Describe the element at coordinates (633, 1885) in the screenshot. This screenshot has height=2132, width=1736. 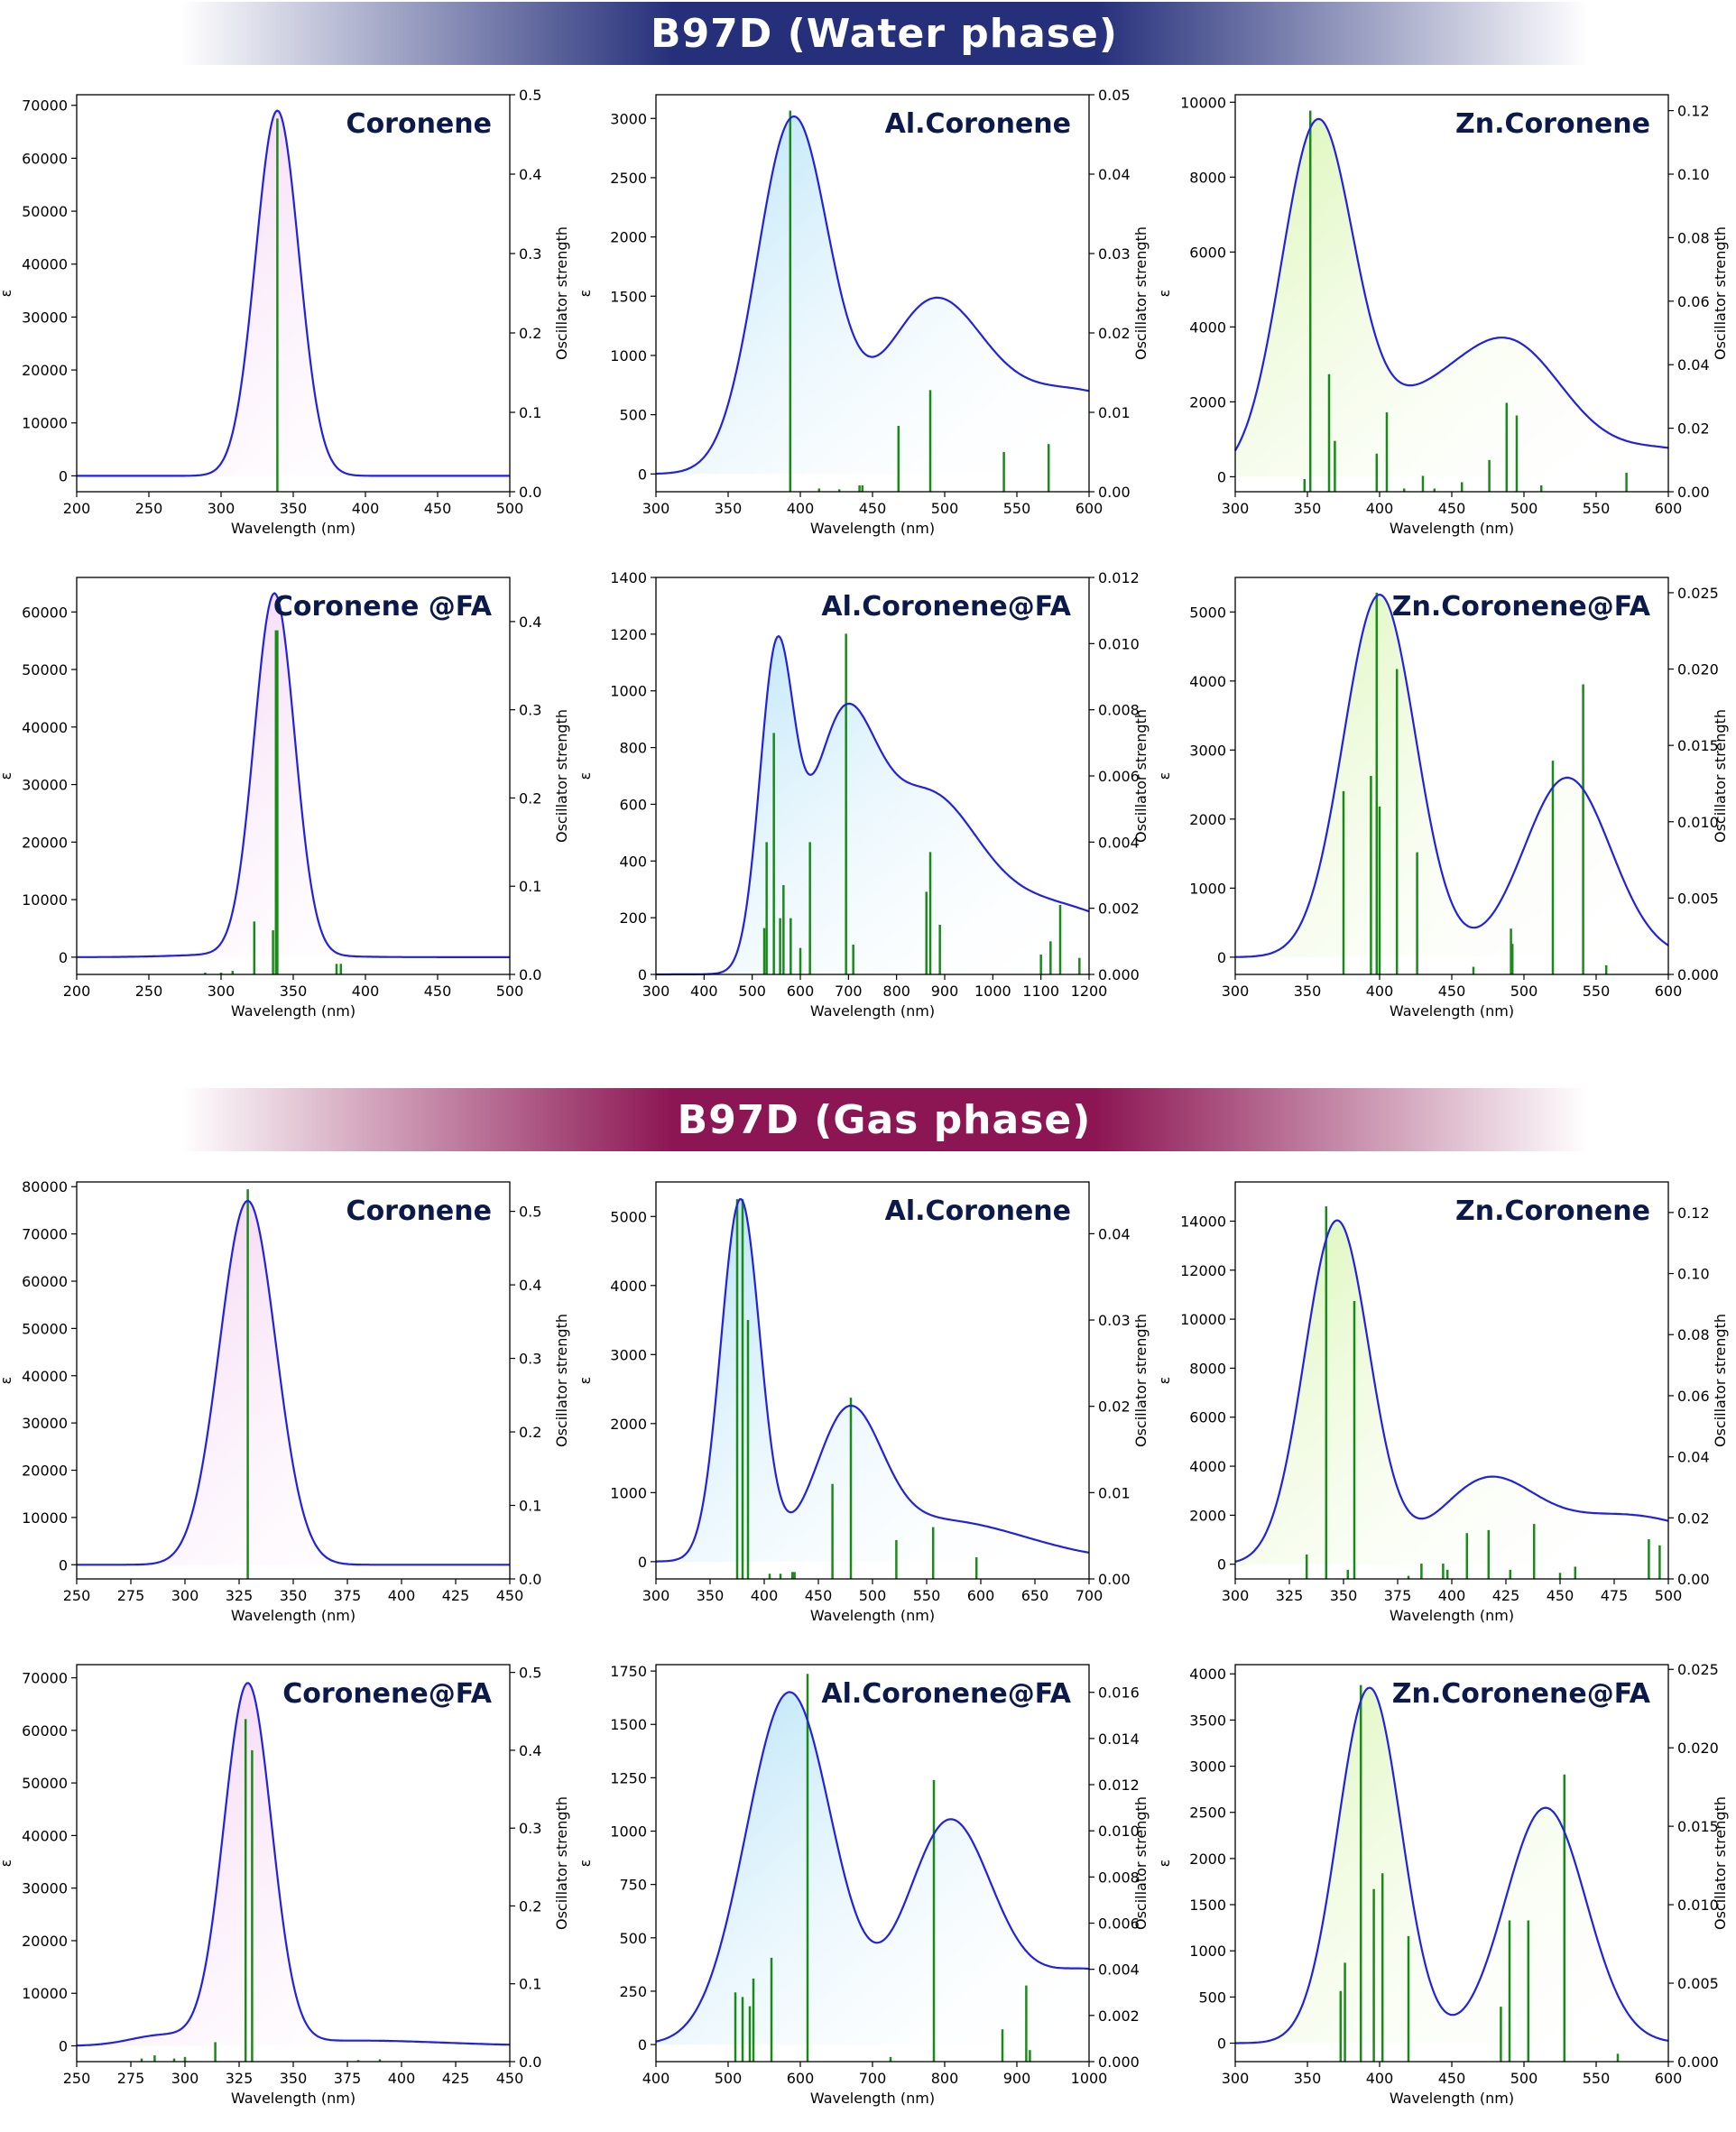
I see `y-tick-label: 750` at that location.